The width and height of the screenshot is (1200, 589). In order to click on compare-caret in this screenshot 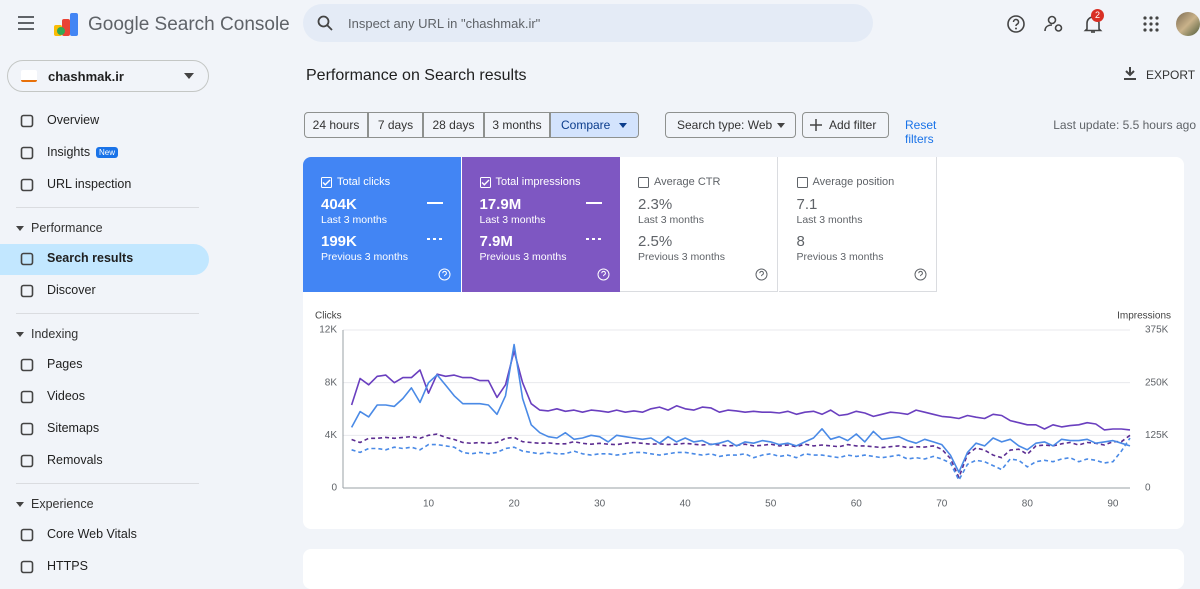, I will do `click(623, 125)`.